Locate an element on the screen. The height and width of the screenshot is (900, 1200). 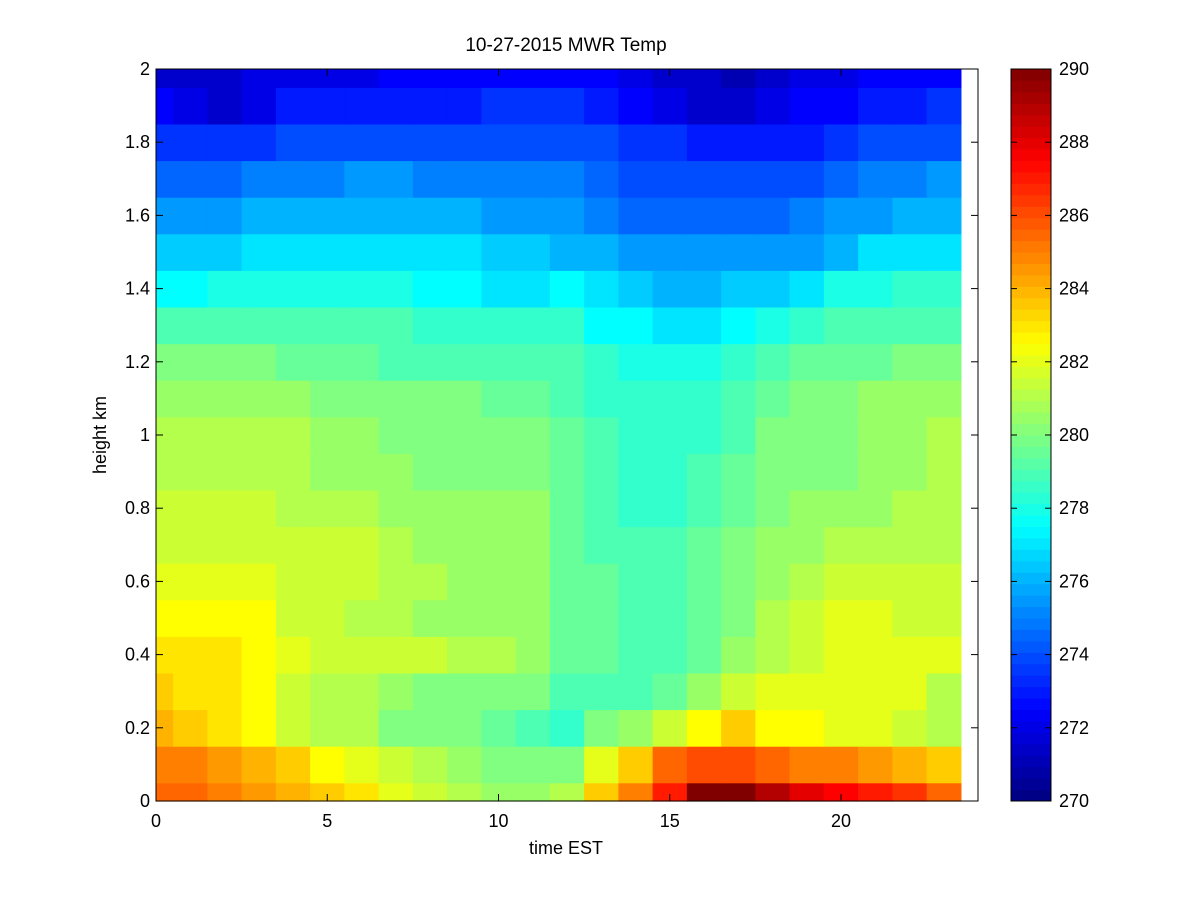
y-tick-label: 0.2 is located at coordinates (137, 728).